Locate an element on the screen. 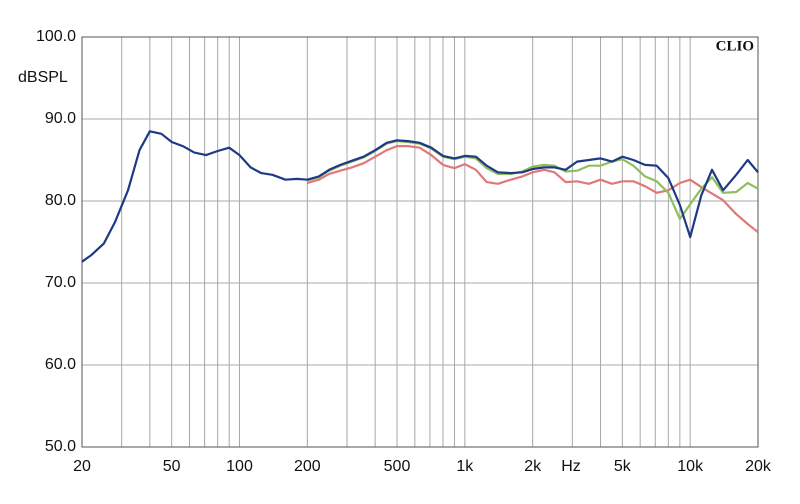 This screenshot has width=800, height=504. x-tick-label: 1k is located at coordinates (465, 466).